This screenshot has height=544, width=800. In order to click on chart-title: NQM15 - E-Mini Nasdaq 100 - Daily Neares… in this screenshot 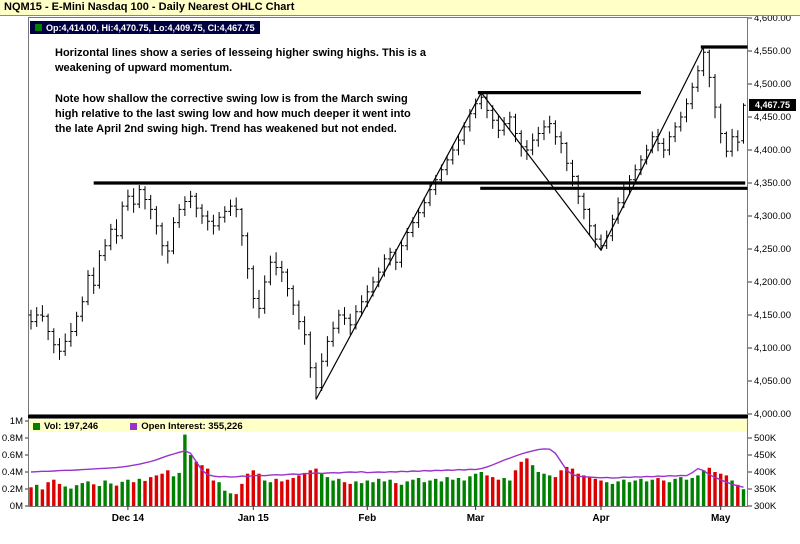, I will do `click(149, 7)`.